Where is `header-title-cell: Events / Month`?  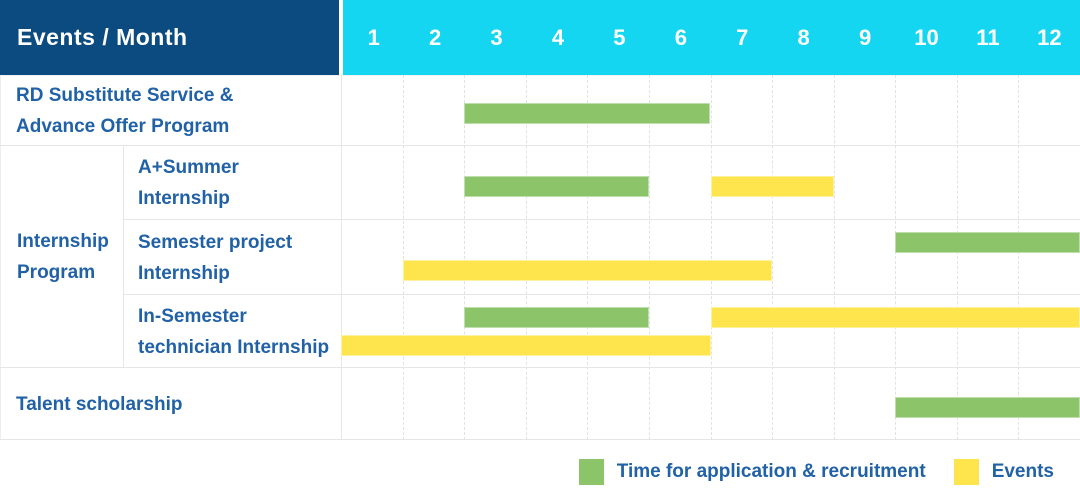 header-title-cell: Events / Month is located at coordinates (169, 37).